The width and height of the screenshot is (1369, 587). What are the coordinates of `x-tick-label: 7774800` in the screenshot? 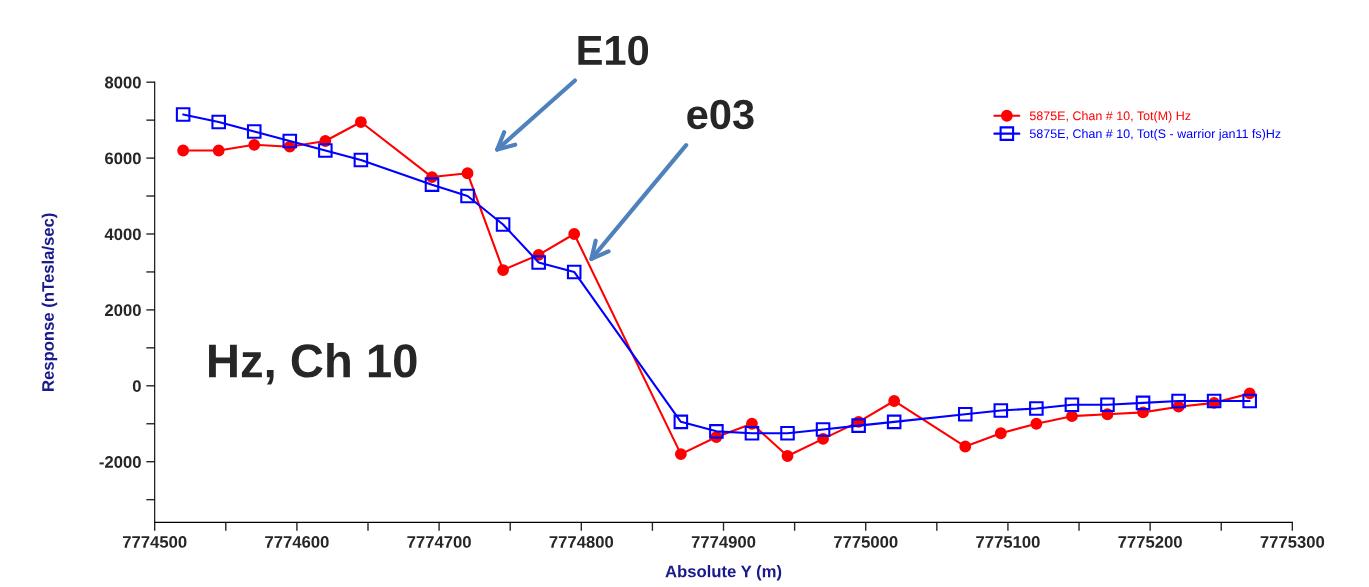 It's located at (581, 542).